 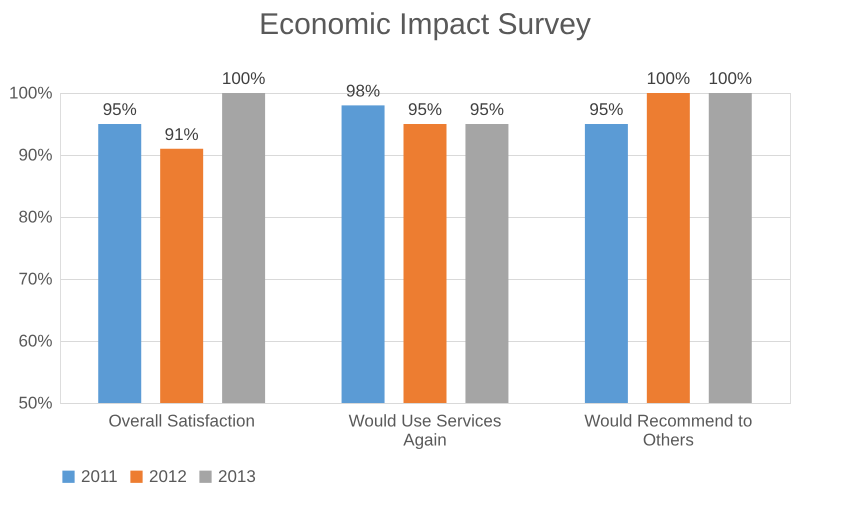 What do you see at coordinates (168, 476) in the screenshot?
I see `legend-label: 2012` at bounding box center [168, 476].